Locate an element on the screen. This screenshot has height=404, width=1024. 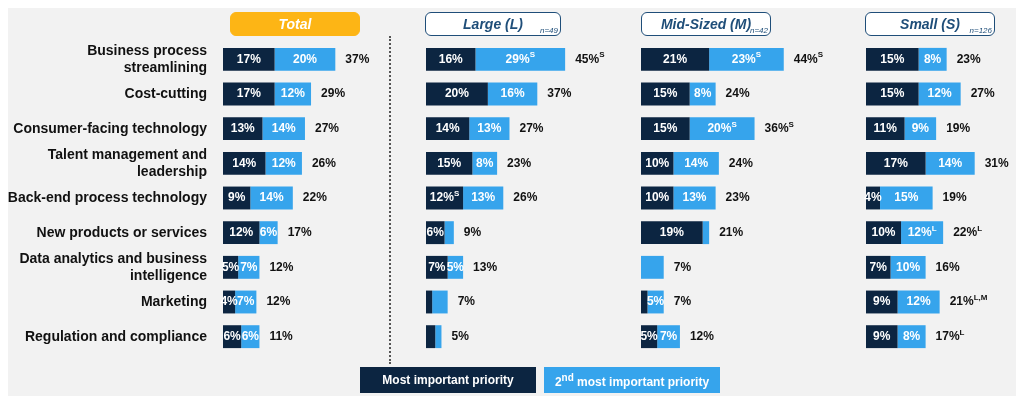
total-label: 9% is located at coordinates (472, 231).